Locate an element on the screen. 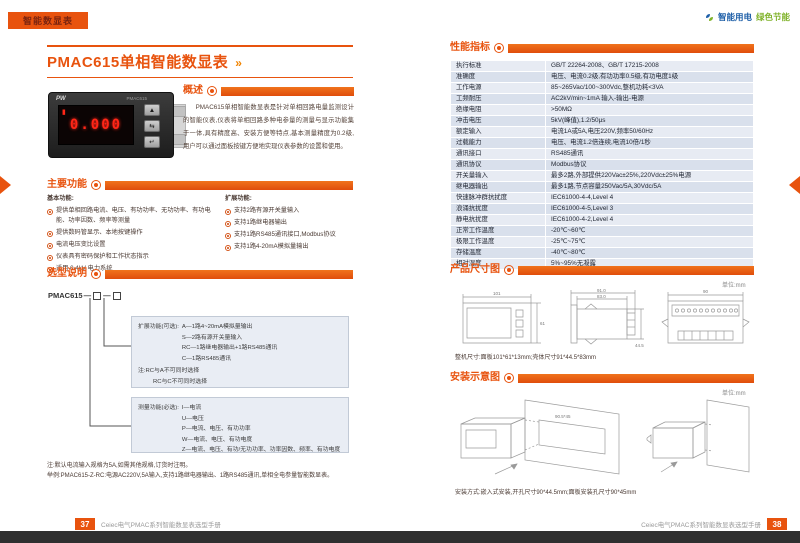 The height and width of the screenshot is (543, 800). model-code-text: PMAC615 is located at coordinates (65, 295).